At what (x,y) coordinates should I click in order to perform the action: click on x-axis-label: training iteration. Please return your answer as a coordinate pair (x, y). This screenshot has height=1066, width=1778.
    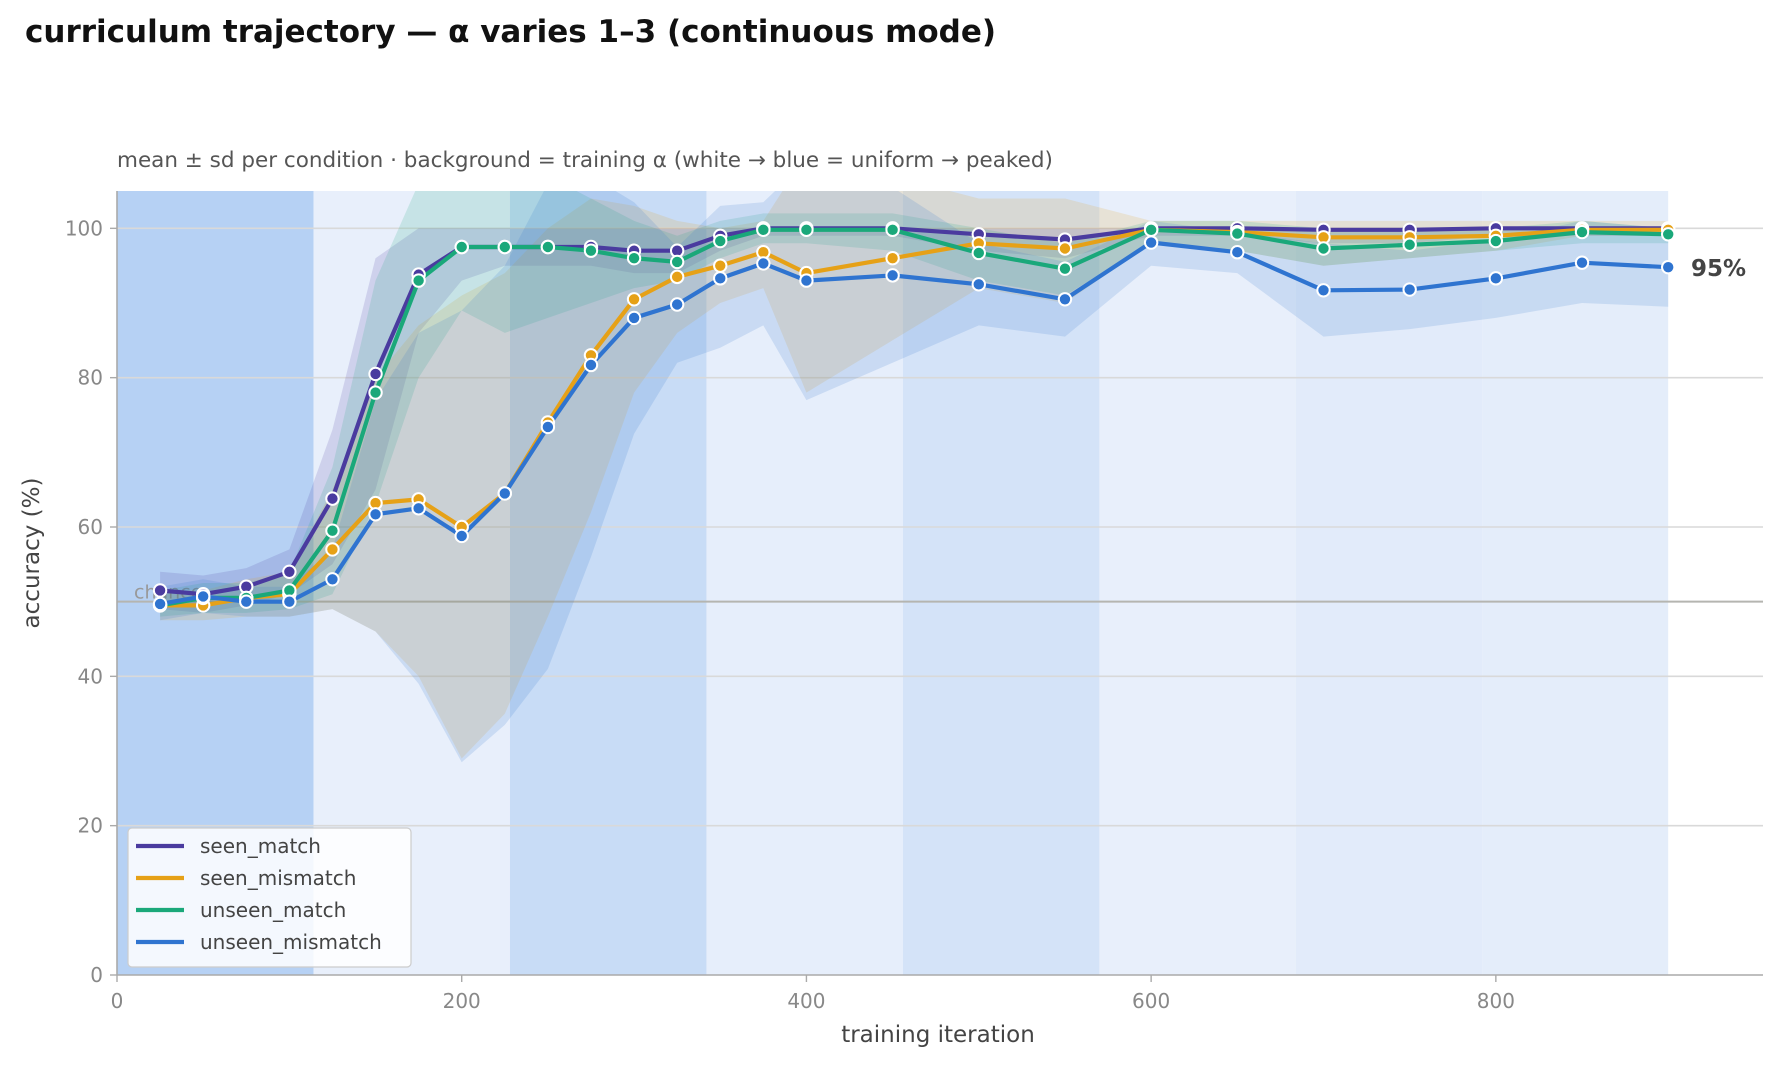
    Looking at the image, I should click on (938, 1035).